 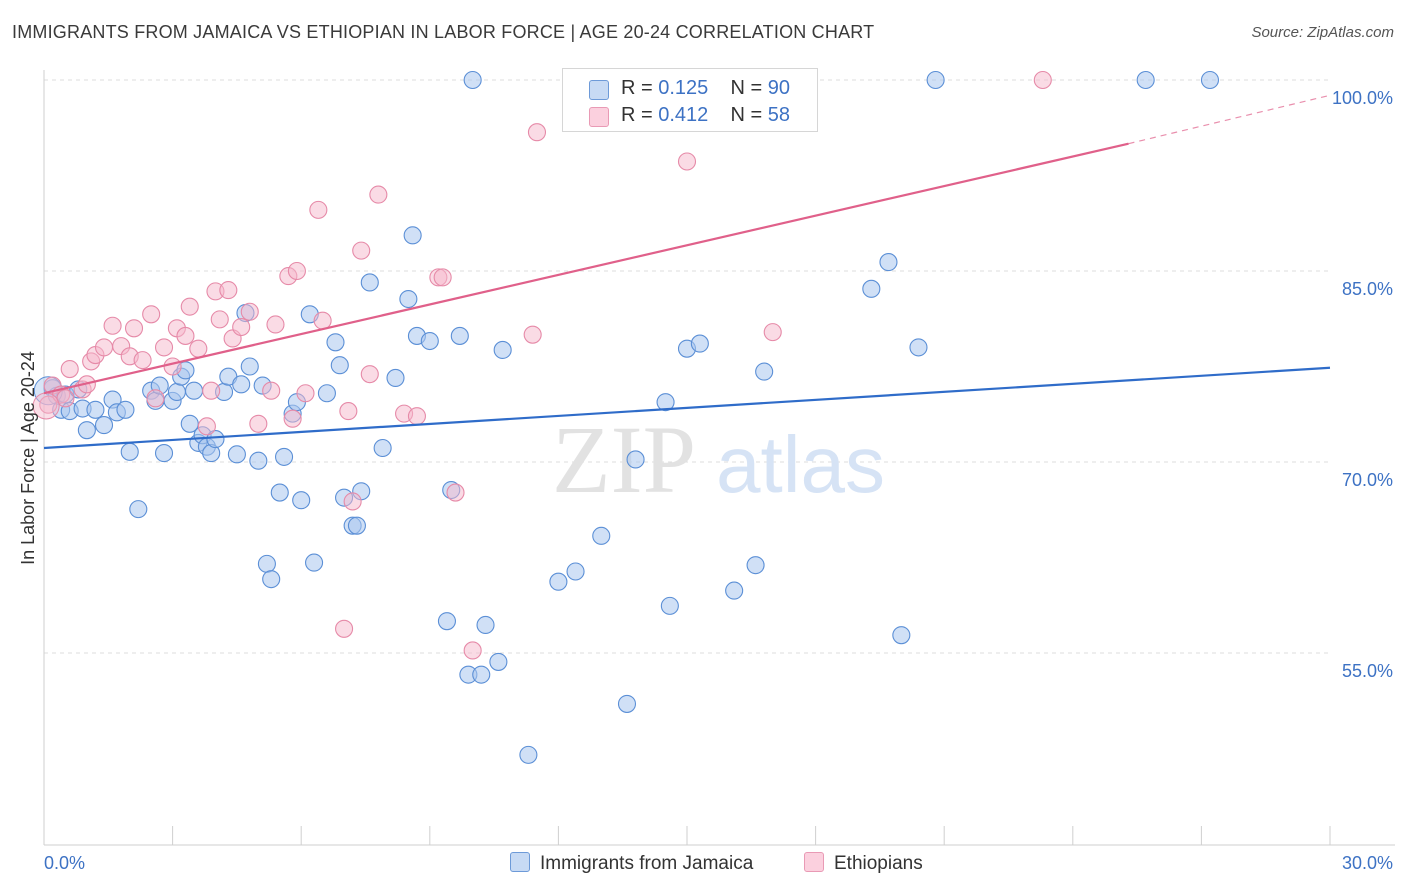 What do you see at coordinates (1229, 119) in the screenshot?
I see `trend-line-ethiopians-extension` at bounding box center [1229, 119].